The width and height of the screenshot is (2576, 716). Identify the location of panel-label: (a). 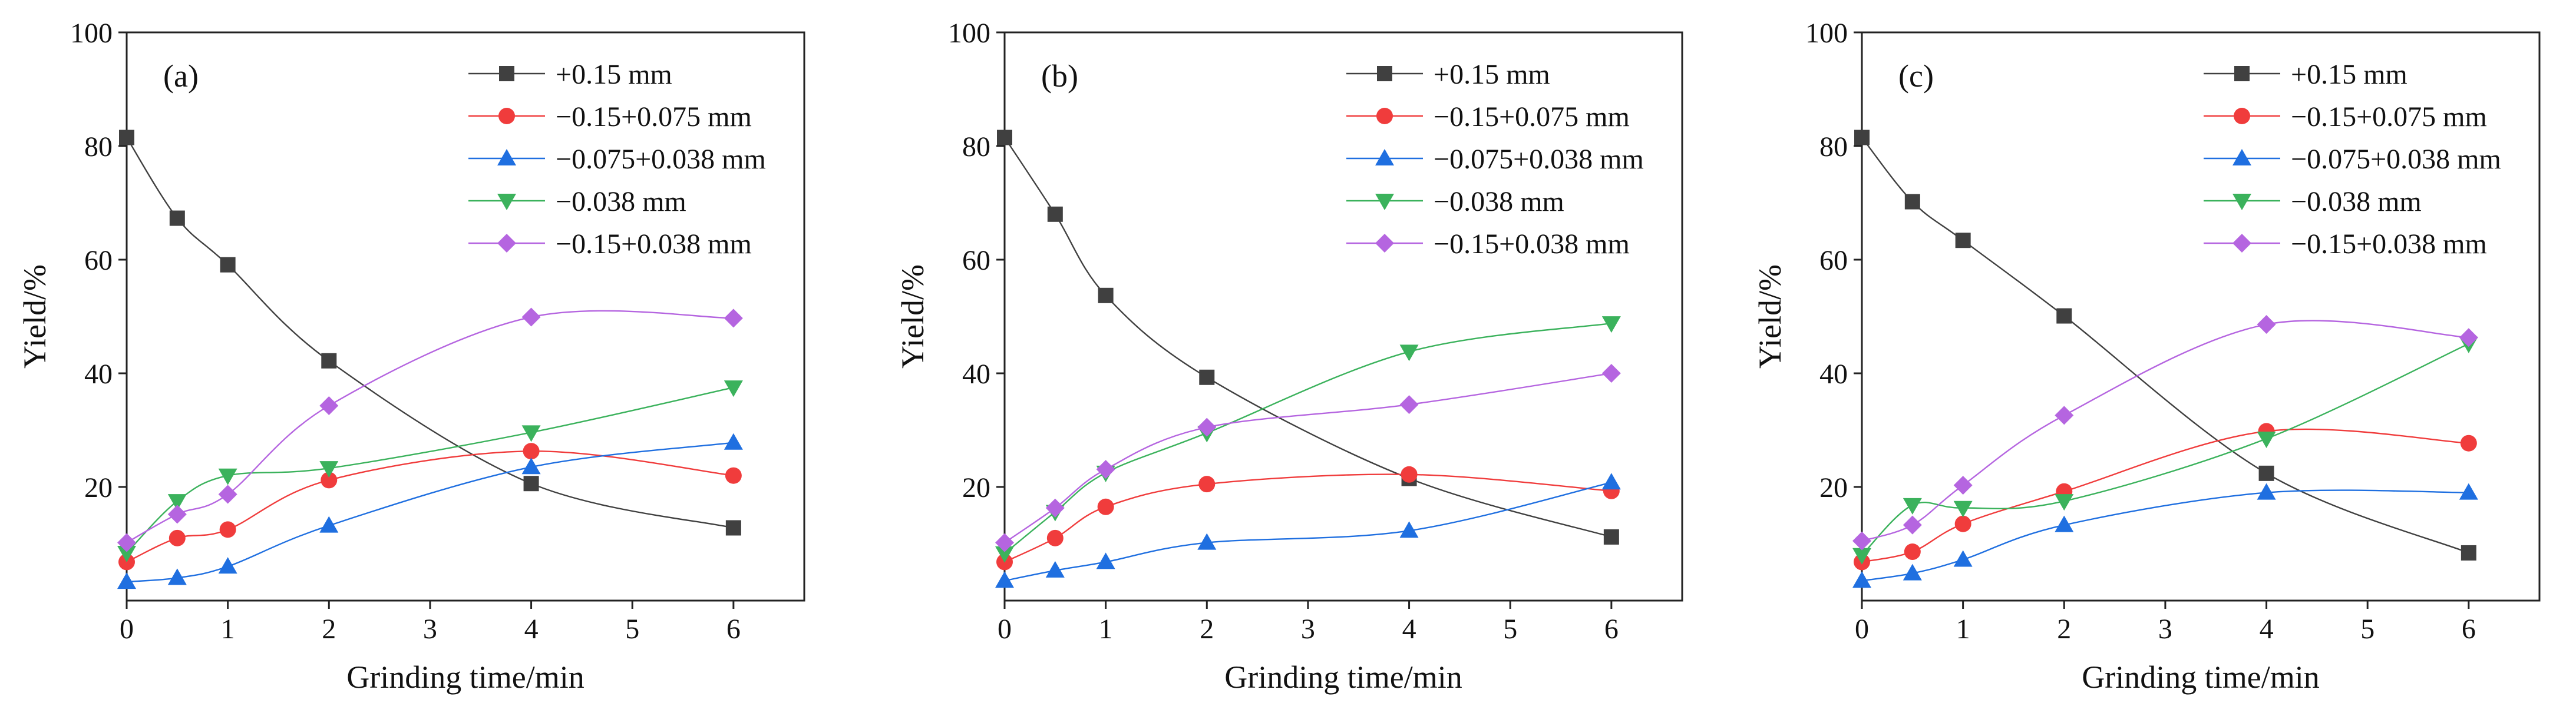
(181, 76).